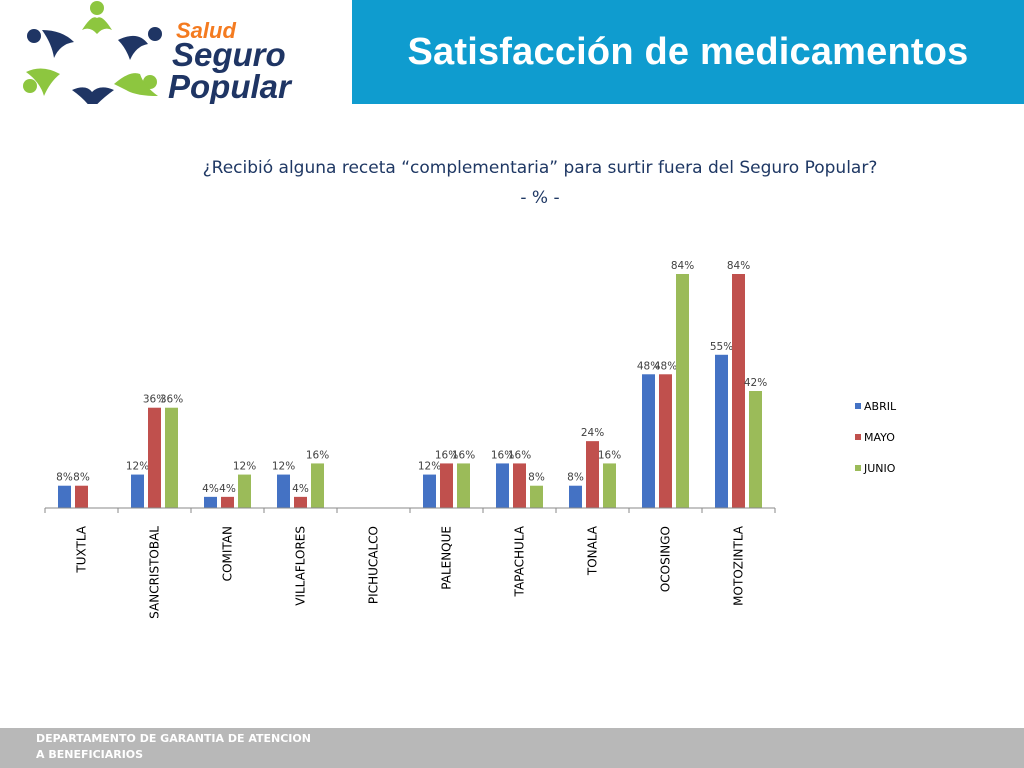  I want to click on bar-junio-comitan, so click(244, 491).